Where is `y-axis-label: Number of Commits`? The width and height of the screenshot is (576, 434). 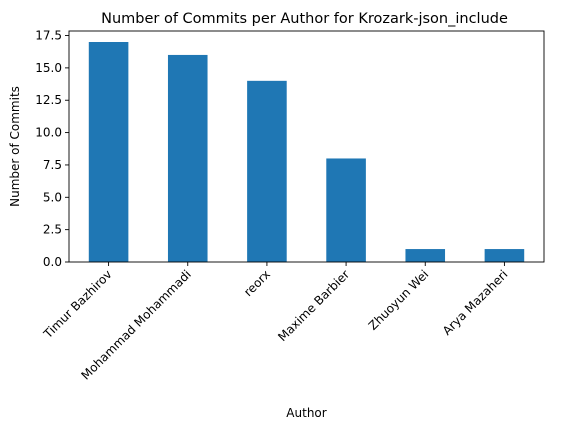
y-axis-label: Number of Commits is located at coordinates (15, 146).